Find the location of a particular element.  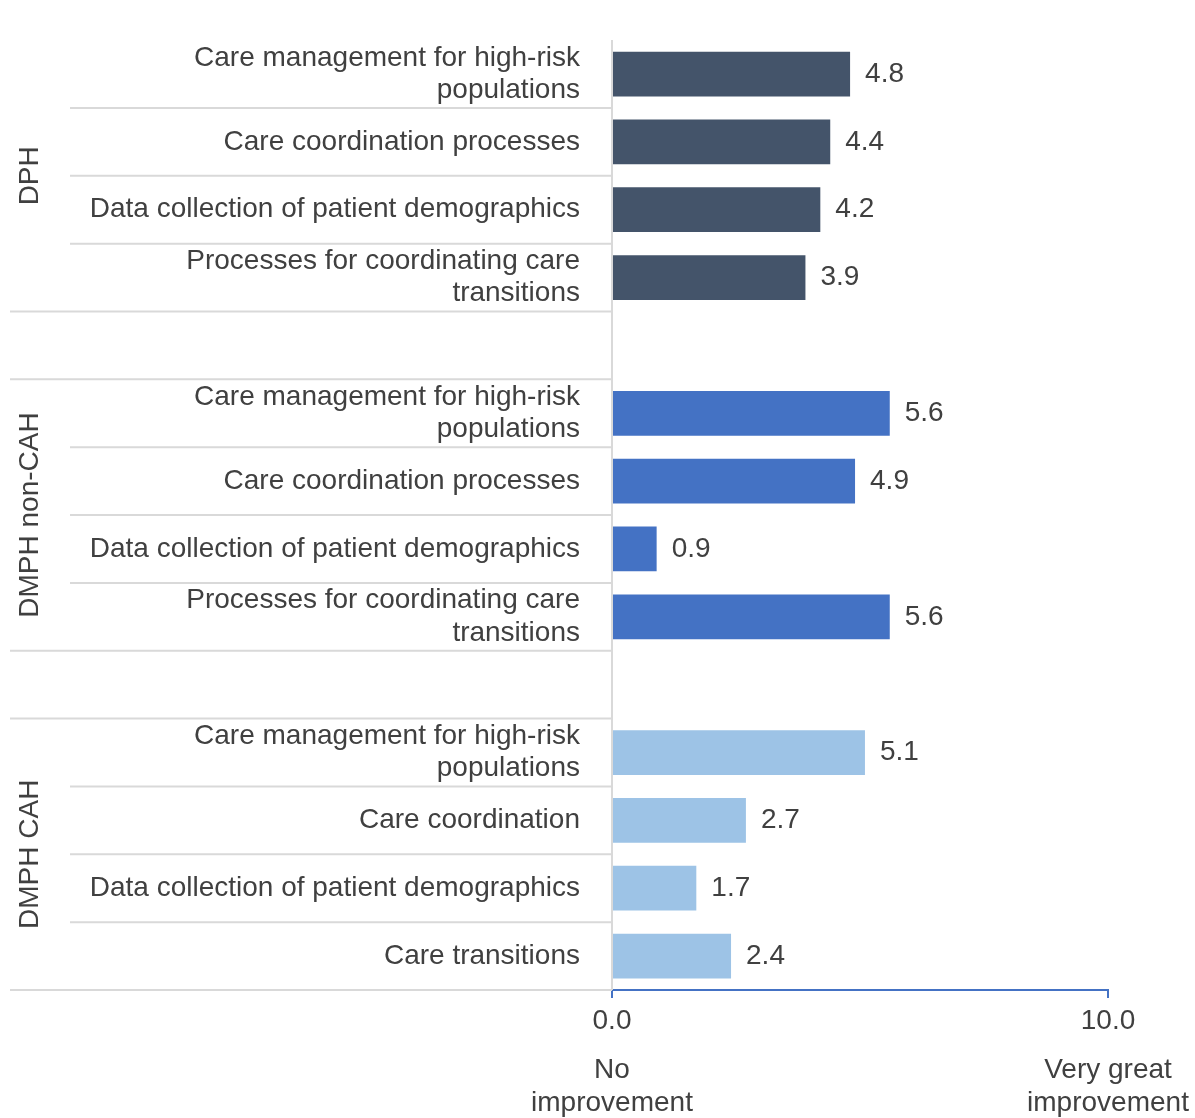

data-label: 4.9 is located at coordinates (889, 479).